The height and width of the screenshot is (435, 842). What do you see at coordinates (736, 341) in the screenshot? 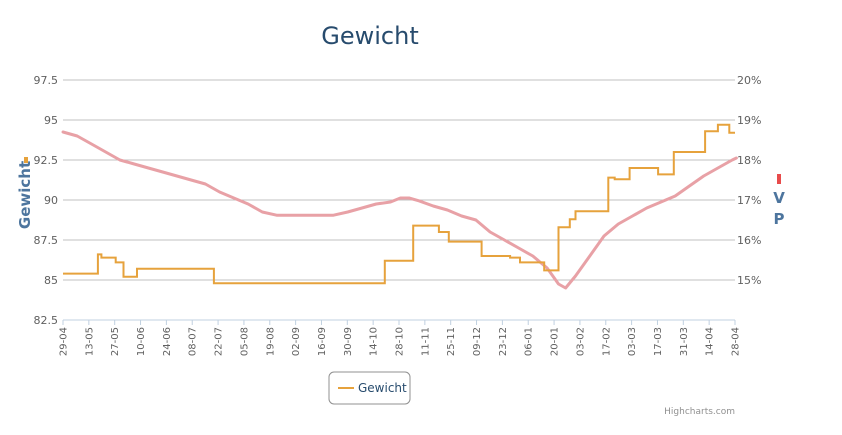
I see `x-tick-label: 28-04` at bounding box center [736, 341].